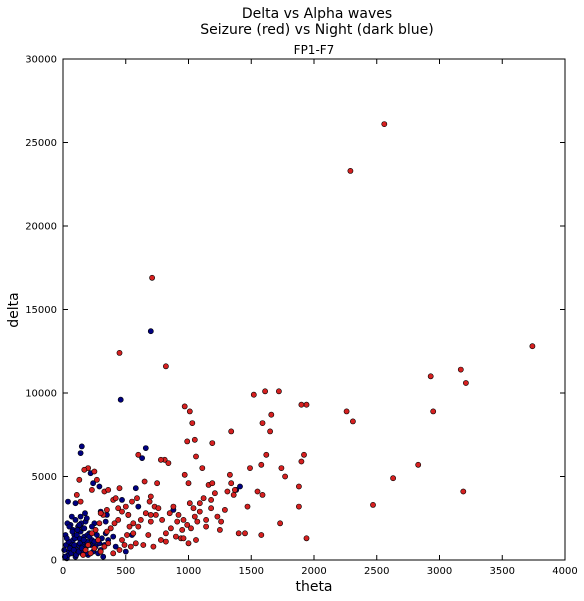 This screenshot has height=601, width=584. Describe the element at coordinates (54, 561) in the screenshot. I see `y-tick-label: 0` at that location.